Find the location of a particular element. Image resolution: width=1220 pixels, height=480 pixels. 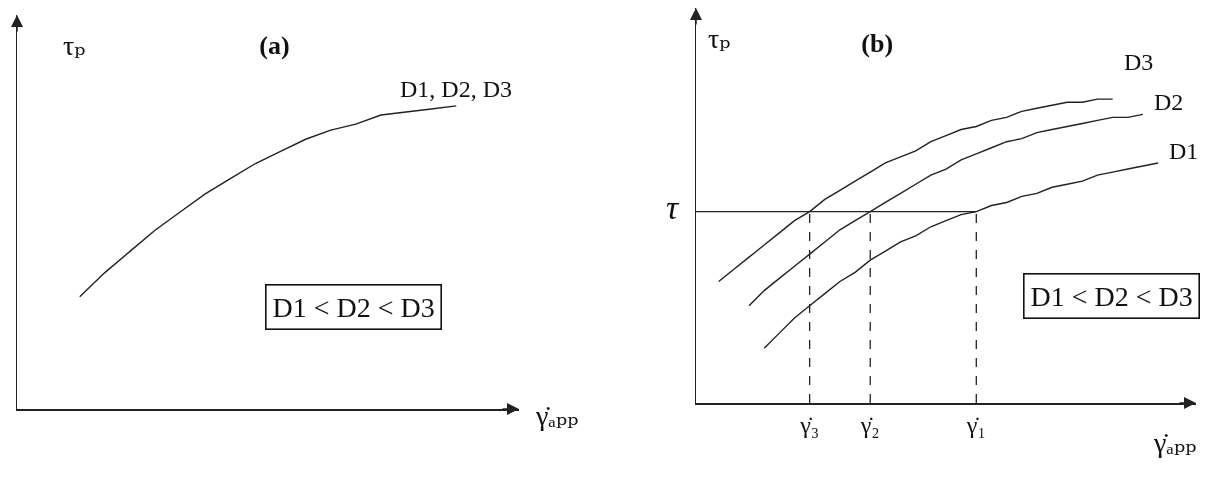

x-tick-label: γ̇₃ is located at coordinates (809, 425).